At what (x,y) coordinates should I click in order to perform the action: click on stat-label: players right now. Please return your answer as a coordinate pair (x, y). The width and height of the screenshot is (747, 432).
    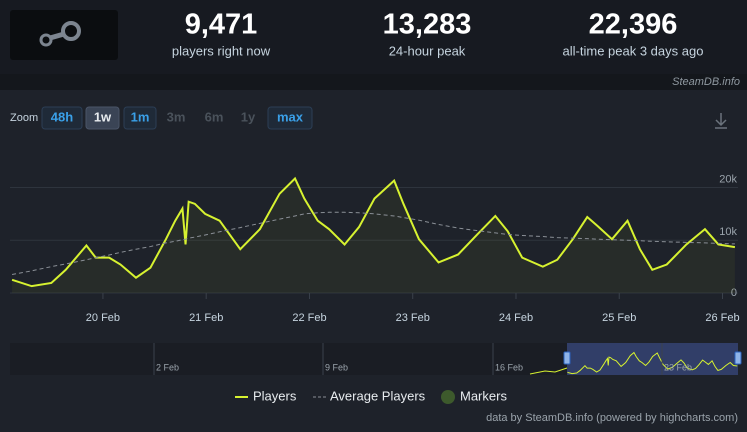
    Looking at the image, I should click on (221, 50).